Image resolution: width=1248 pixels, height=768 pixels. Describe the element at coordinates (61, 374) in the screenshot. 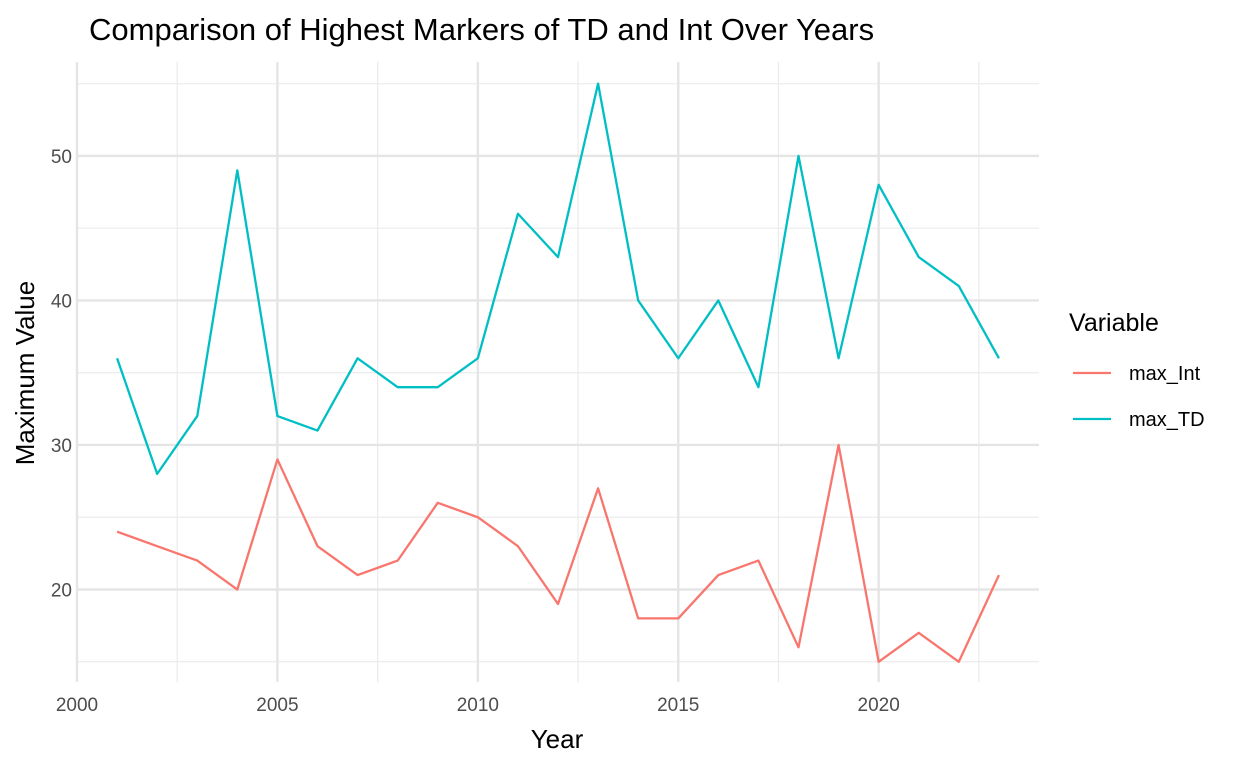

I see `y-axis-ticks: 20 30 40 50` at that location.